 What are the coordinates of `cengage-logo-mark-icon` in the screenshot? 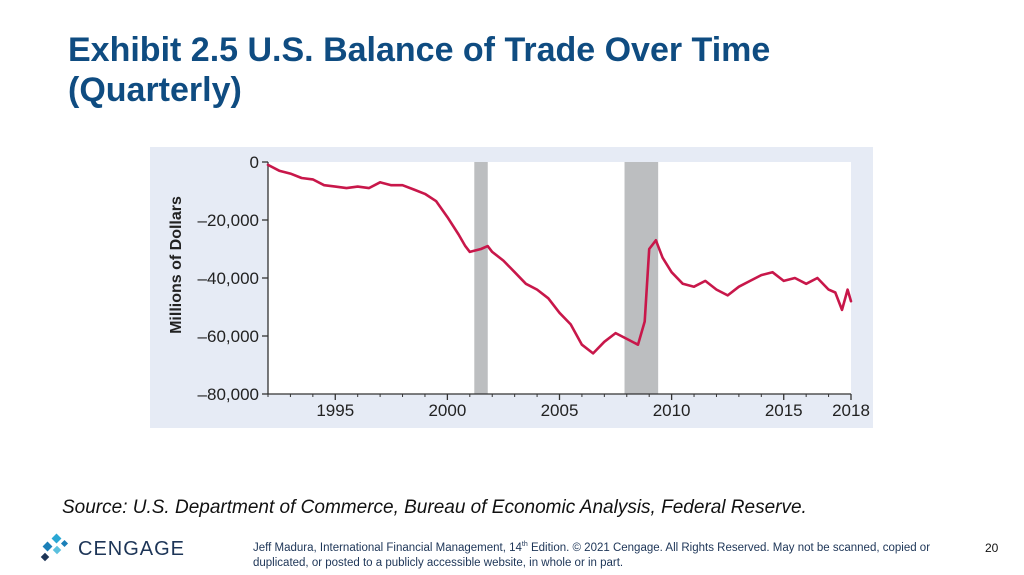 It's located at (54, 547).